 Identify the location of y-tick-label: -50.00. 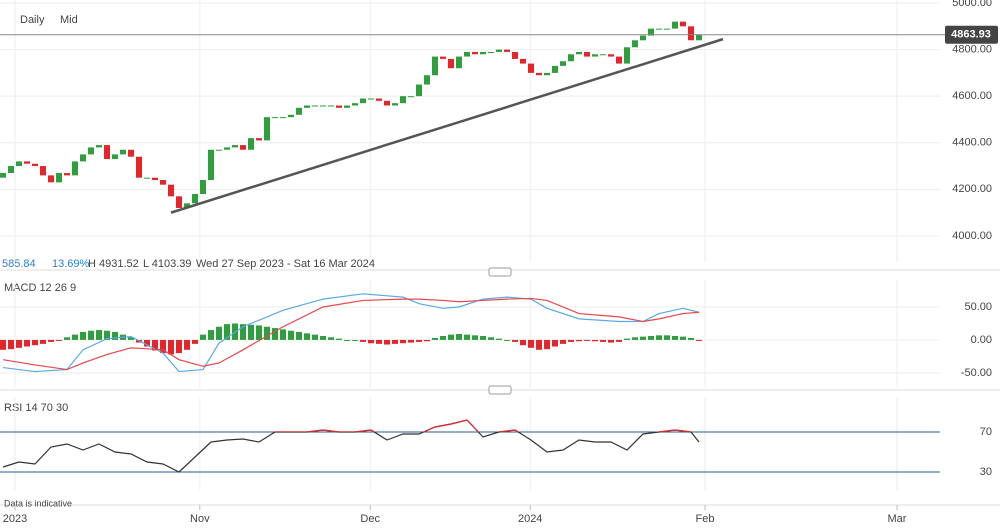
(976, 373).